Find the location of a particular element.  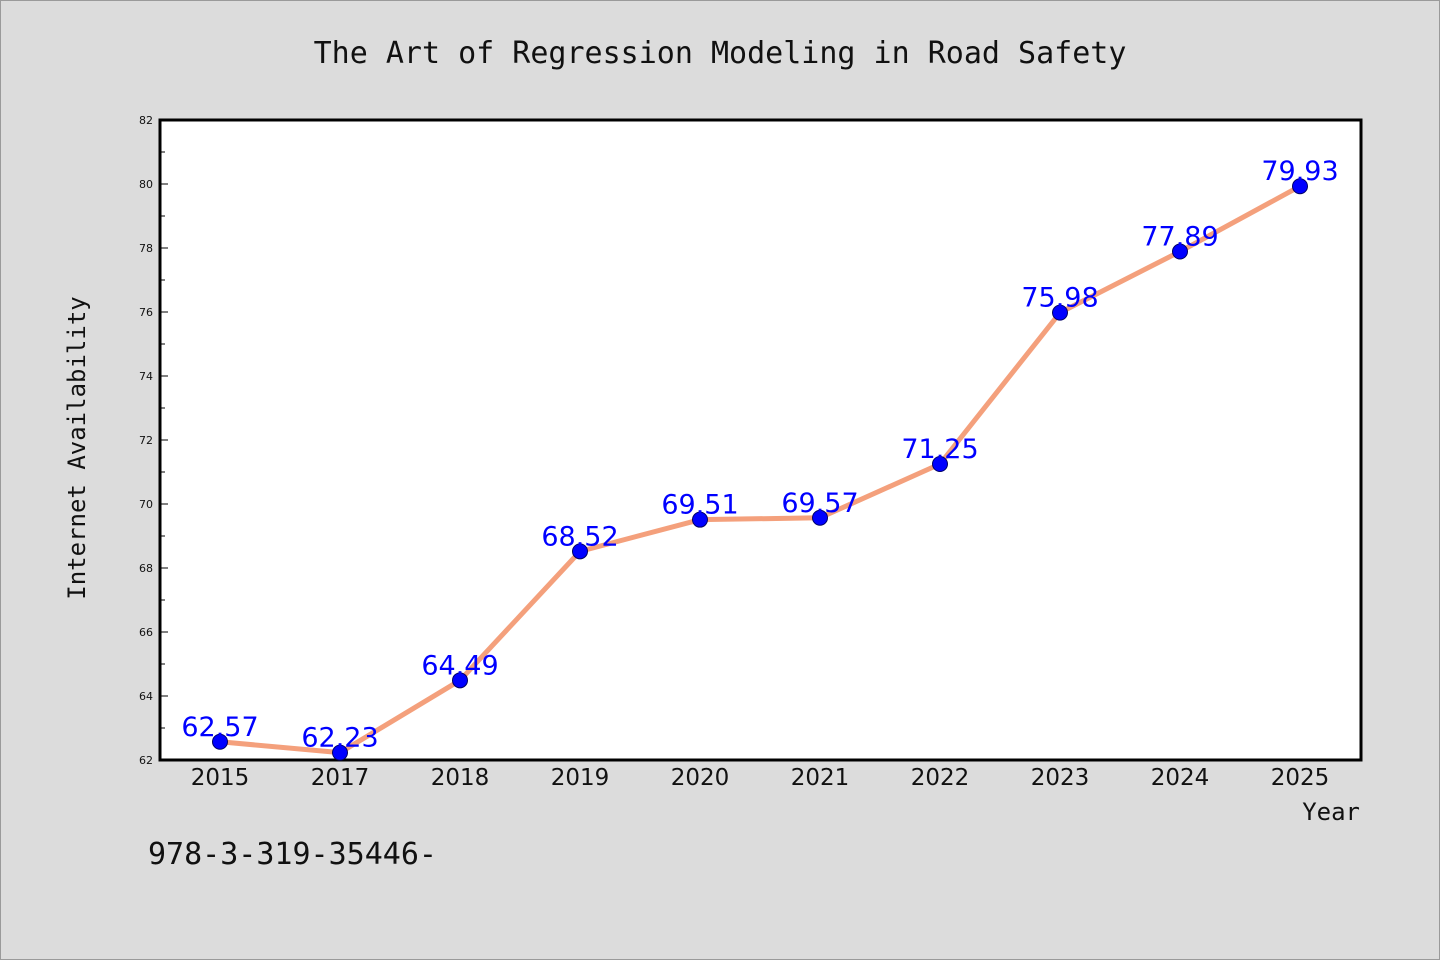

y-tick-label: 78 is located at coordinates (146, 248).